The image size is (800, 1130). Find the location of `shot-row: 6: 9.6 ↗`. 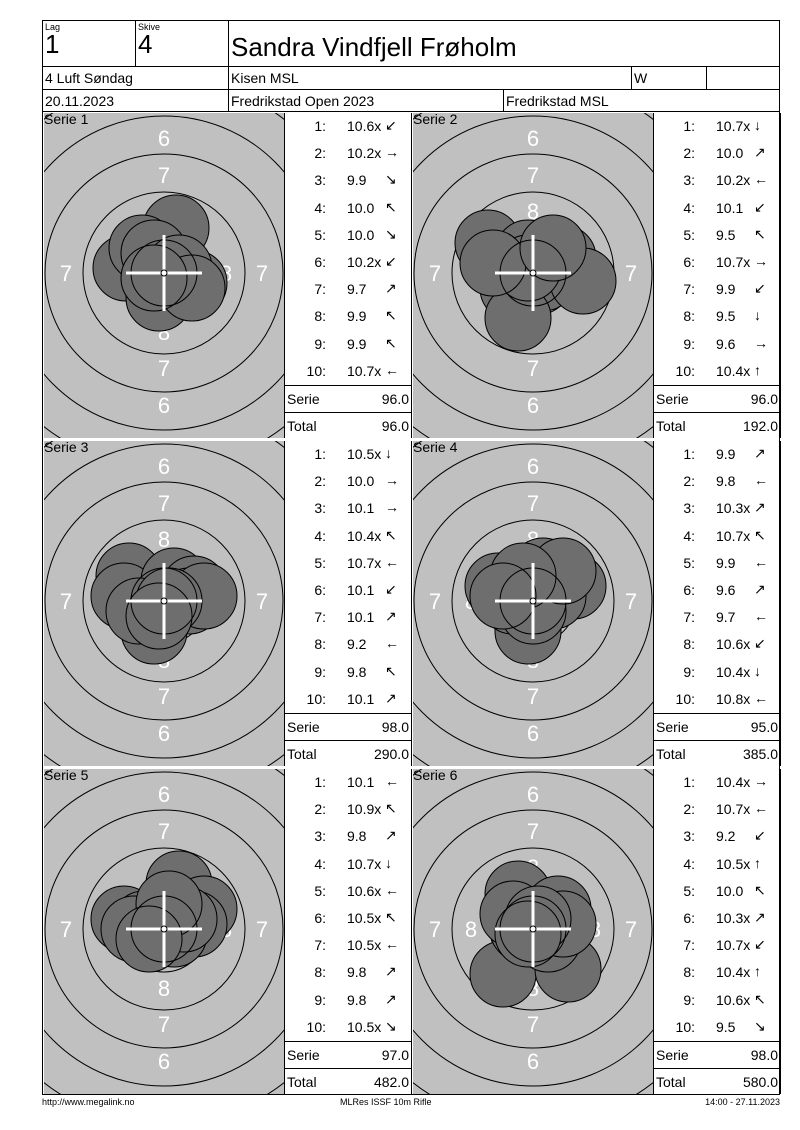

shot-row: 6: 9.6 ↗ is located at coordinates (717, 590).